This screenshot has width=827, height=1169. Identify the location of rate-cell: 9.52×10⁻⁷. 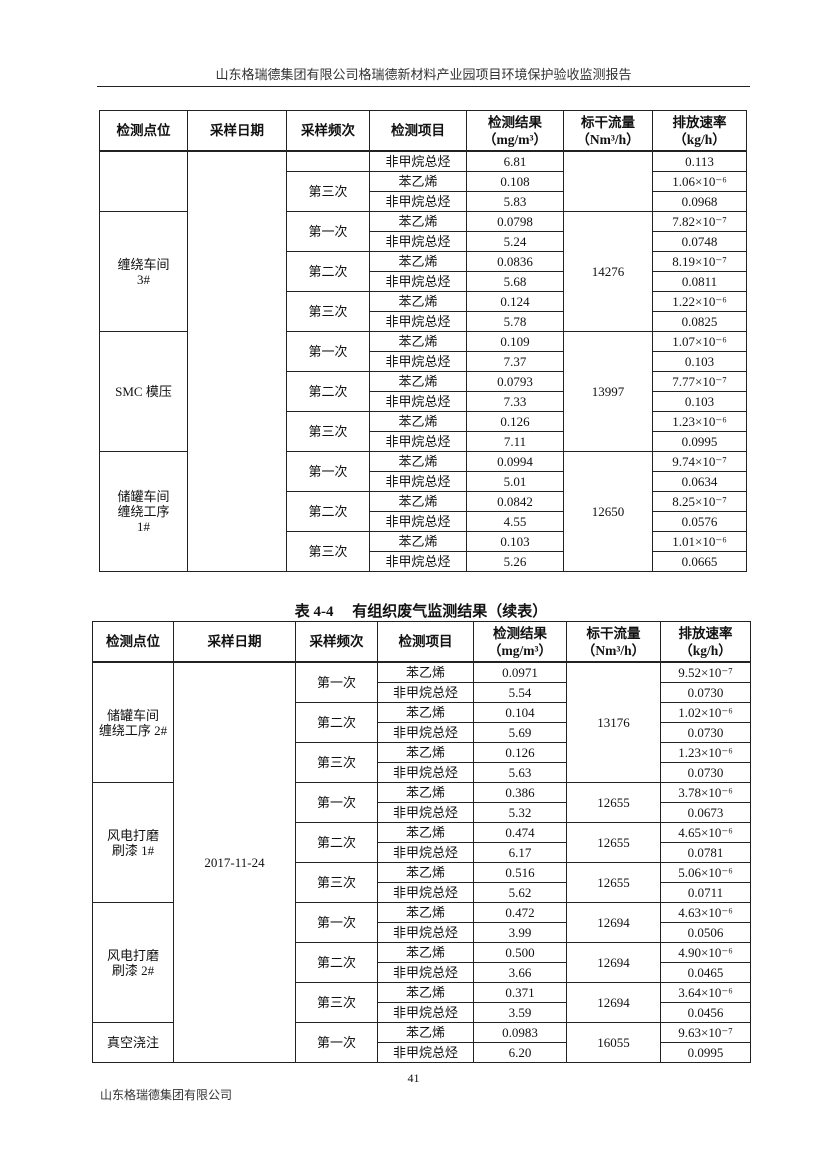
(705, 672).